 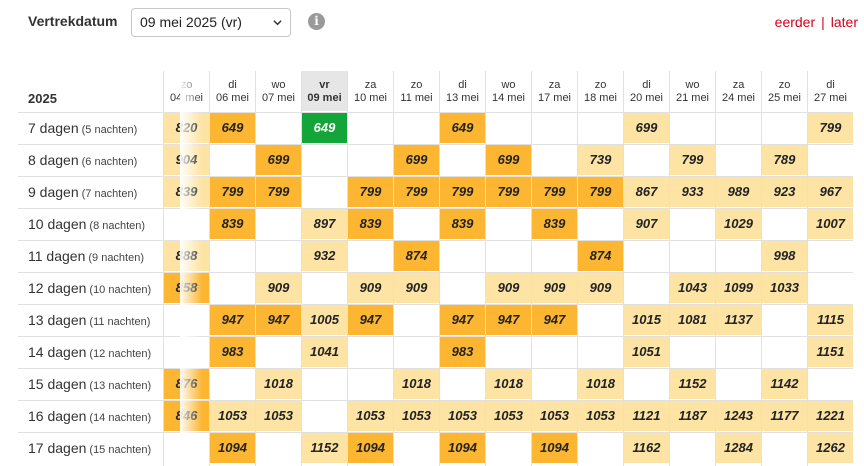 What do you see at coordinates (830, 415) in the screenshot?
I see `price-cell: 1221` at bounding box center [830, 415].